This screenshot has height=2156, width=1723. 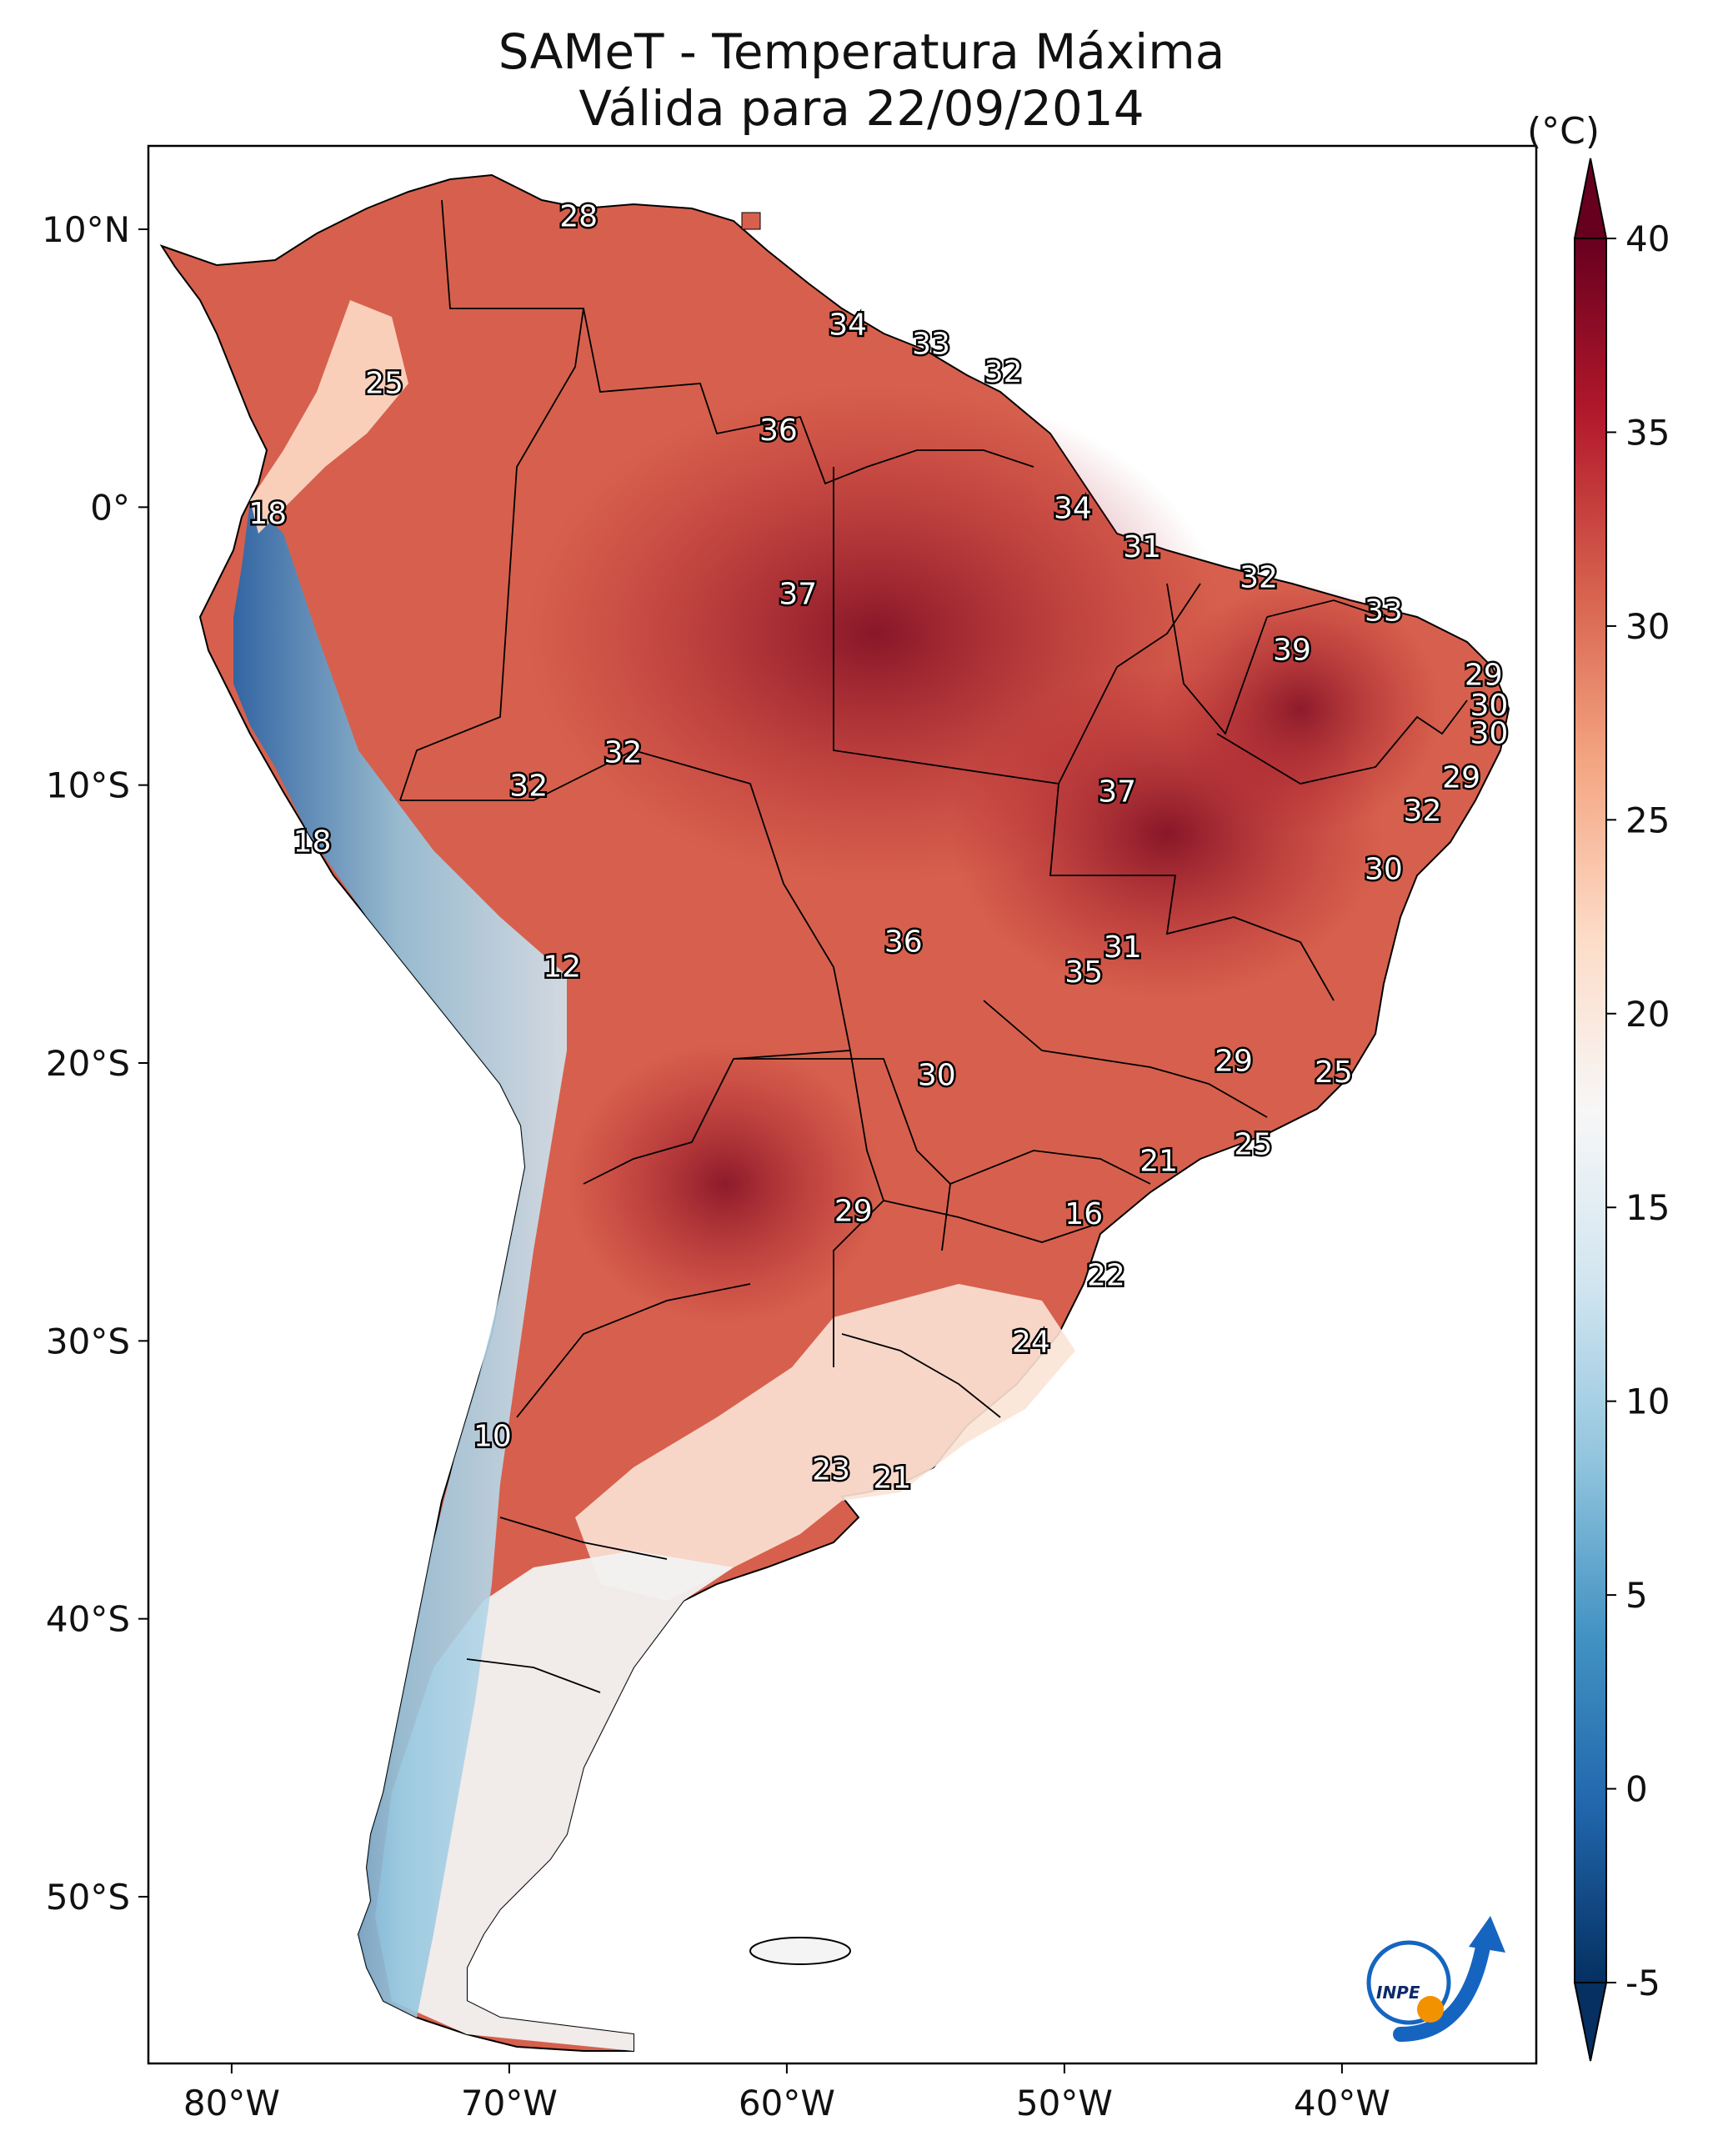 What do you see at coordinates (1292, 650) in the screenshot?
I see `station-temperature-label: 39` at bounding box center [1292, 650].